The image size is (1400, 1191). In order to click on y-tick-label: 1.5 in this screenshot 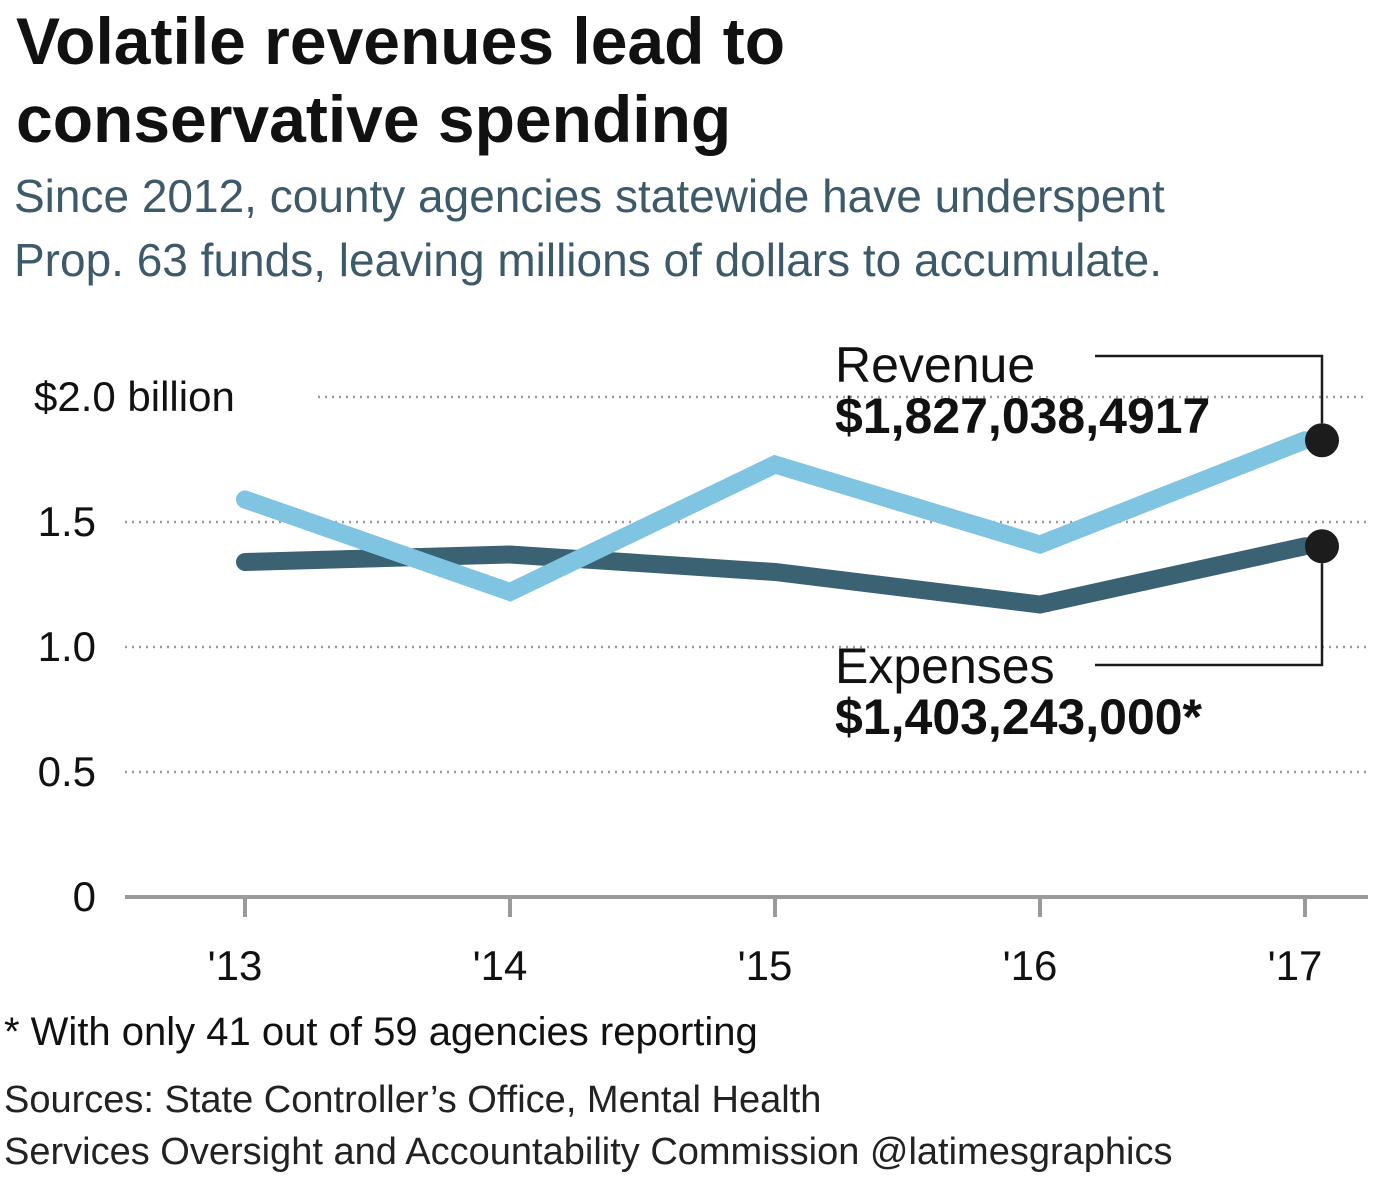, I will do `click(67, 521)`.